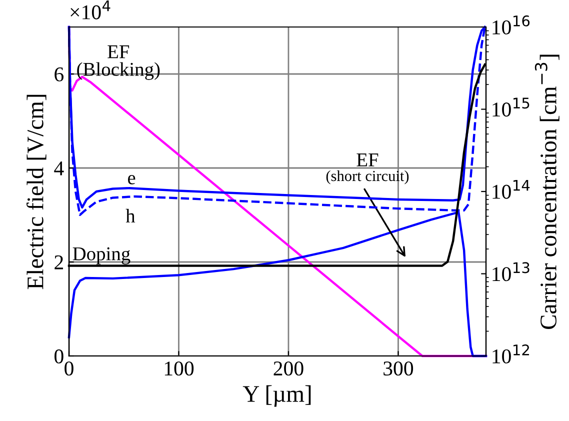 The height and width of the screenshot is (421, 569). What do you see at coordinates (510, 354) in the screenshot?
I see `y2-tick-label: 10$^{12}$` at bounding box center [510, 354].